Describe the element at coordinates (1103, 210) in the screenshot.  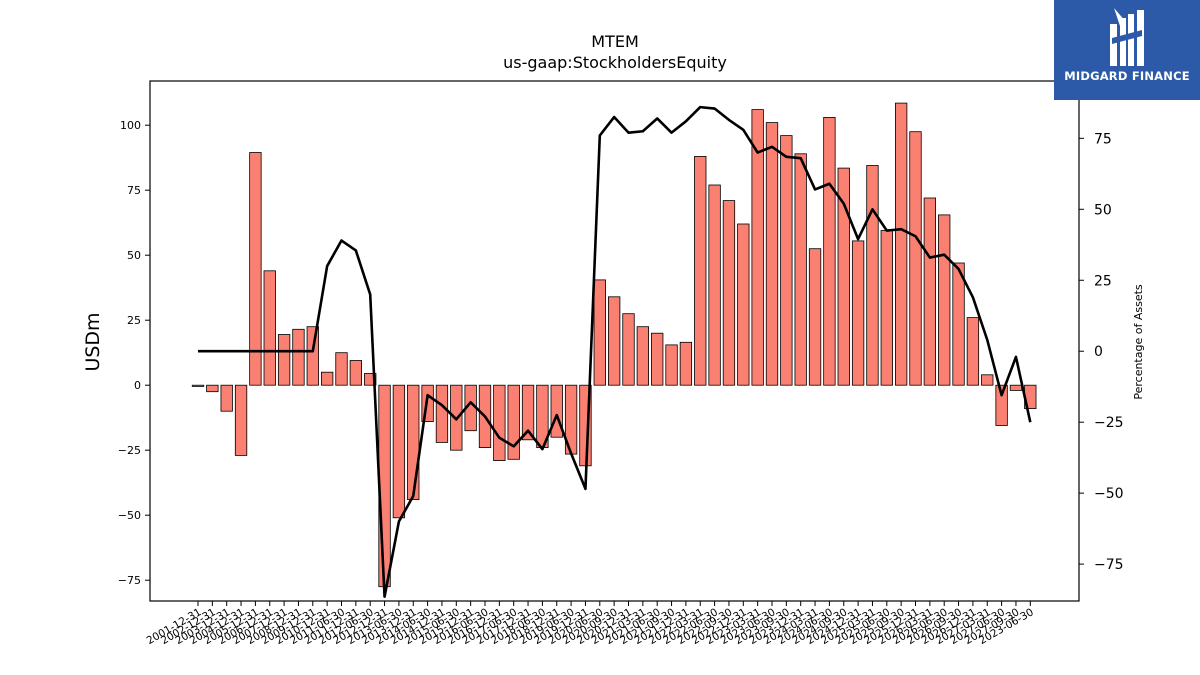
I see `y2-tick-label: 50` at that location.